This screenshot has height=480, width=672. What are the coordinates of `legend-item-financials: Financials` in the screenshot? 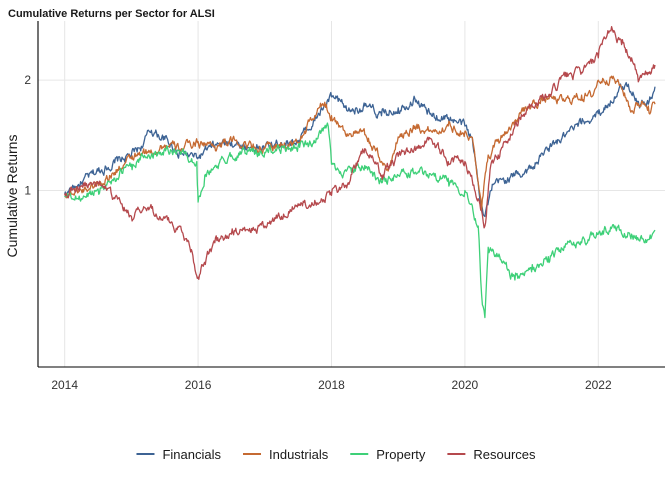 It's located at (179, 454).